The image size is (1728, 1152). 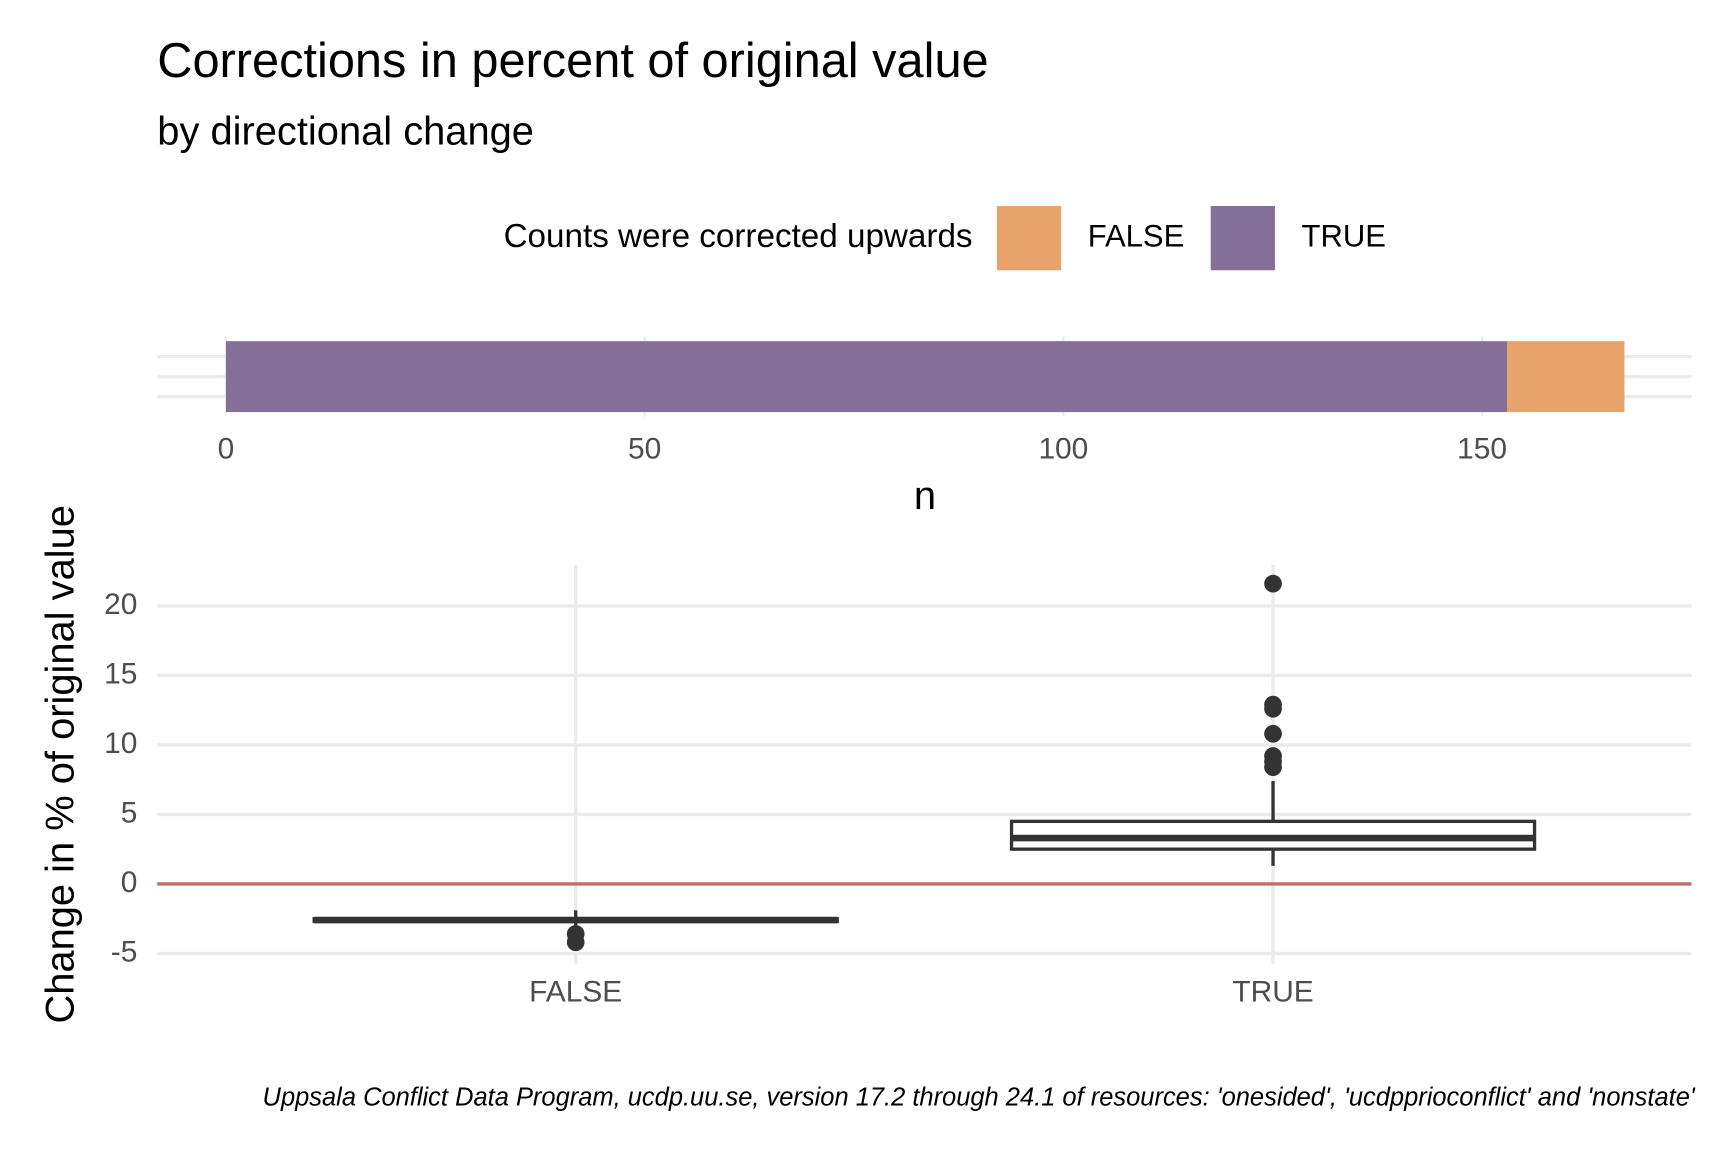 What do you see at coordinates (61, 764) in the screenshot?
I see `y-axis-label: Change in % of original value` at bounding box center [61, 764].